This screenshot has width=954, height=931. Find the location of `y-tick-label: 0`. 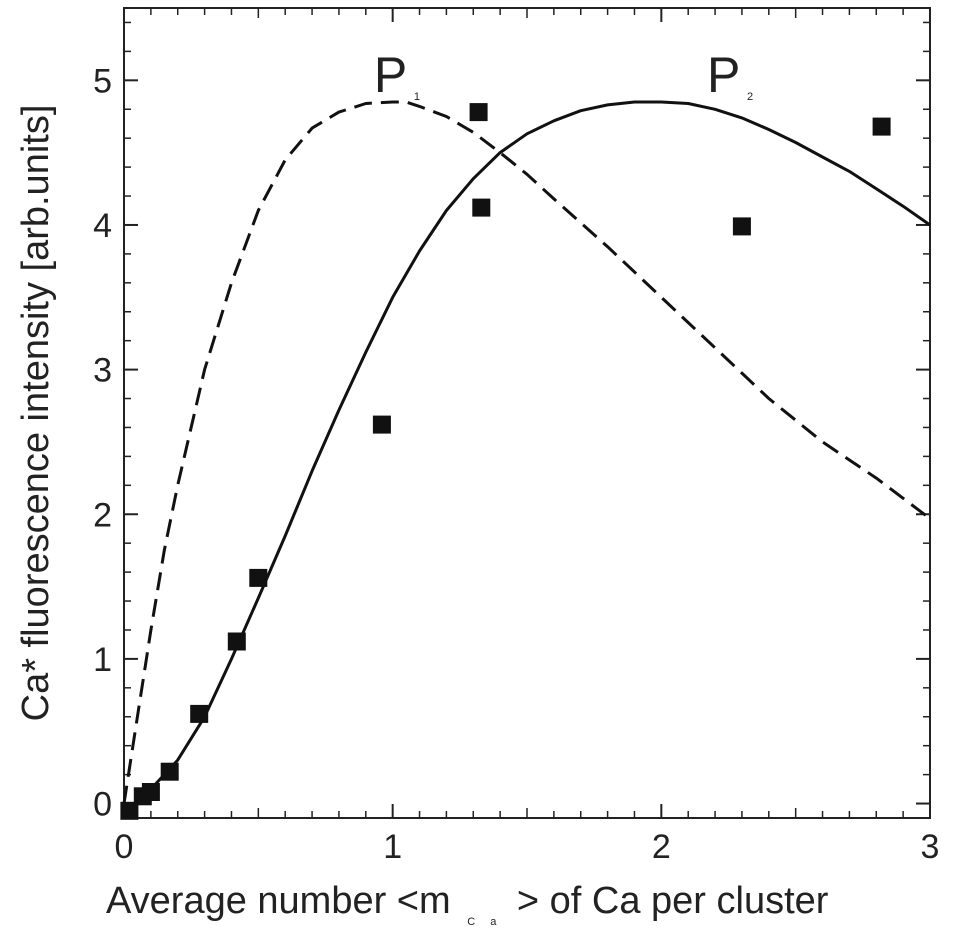

y-tick-label: 0 is located at coordinates (102, 805).